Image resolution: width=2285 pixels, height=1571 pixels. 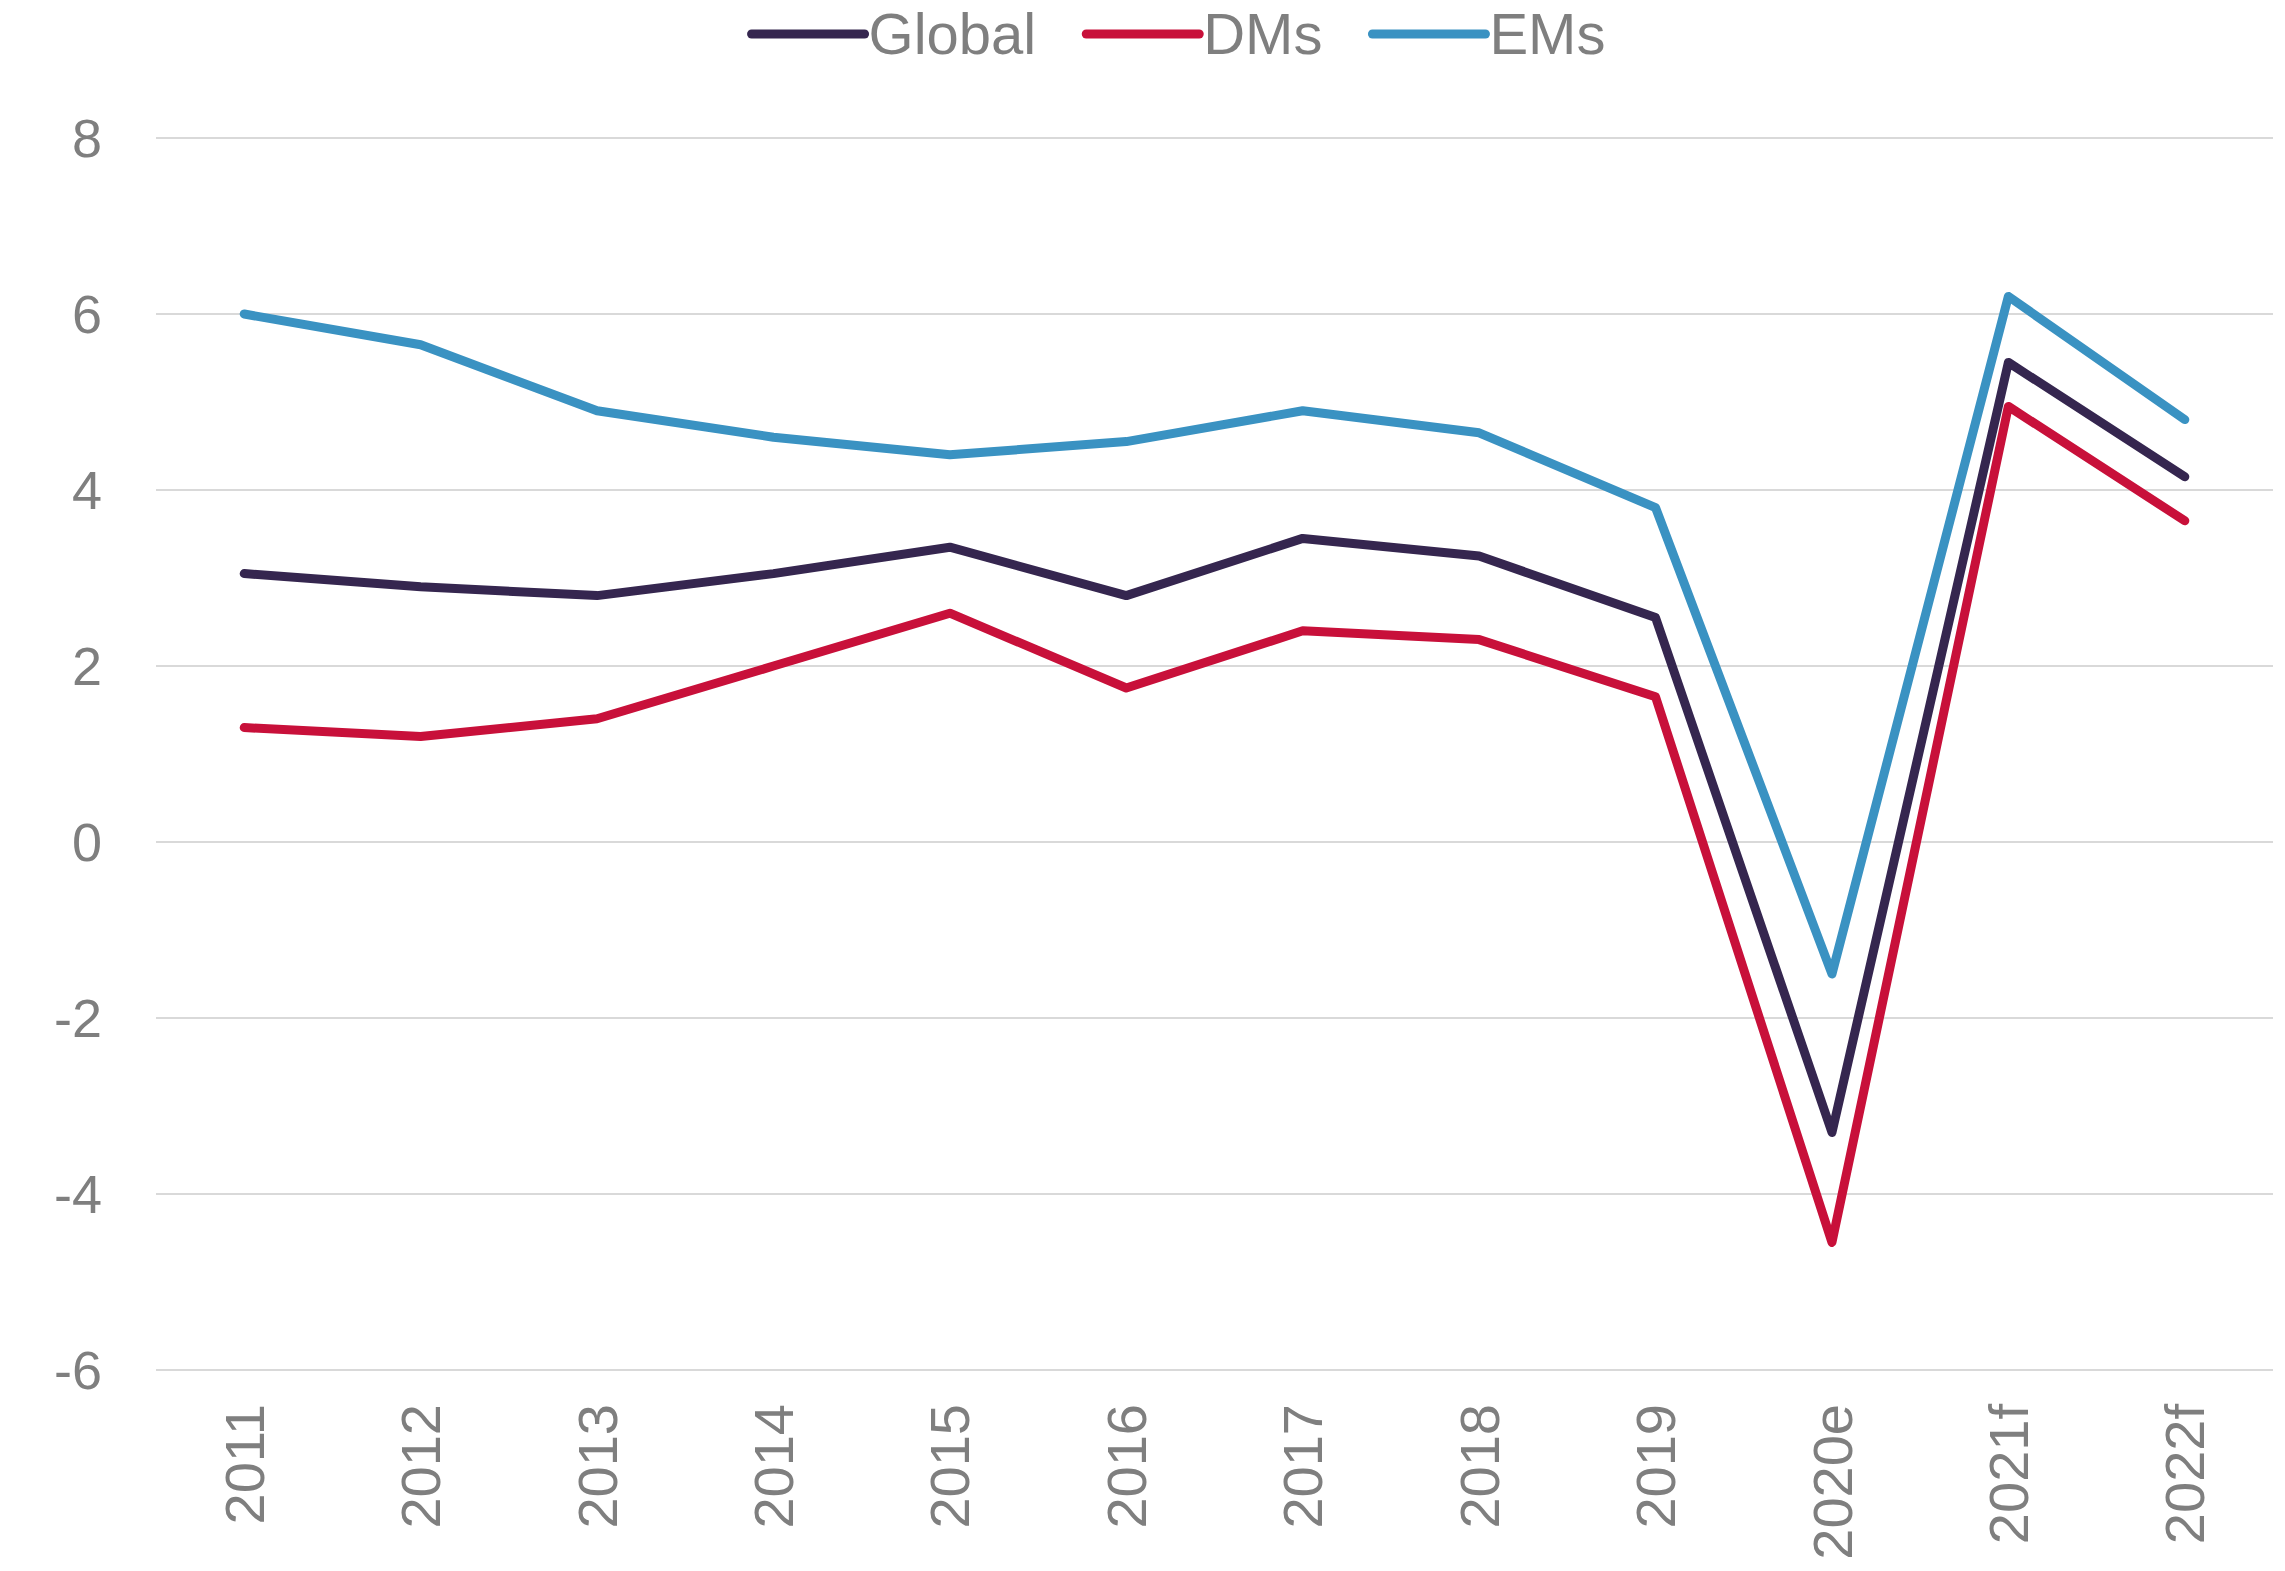 I want to click on legend-label: Global, so click(x=952, y=34).